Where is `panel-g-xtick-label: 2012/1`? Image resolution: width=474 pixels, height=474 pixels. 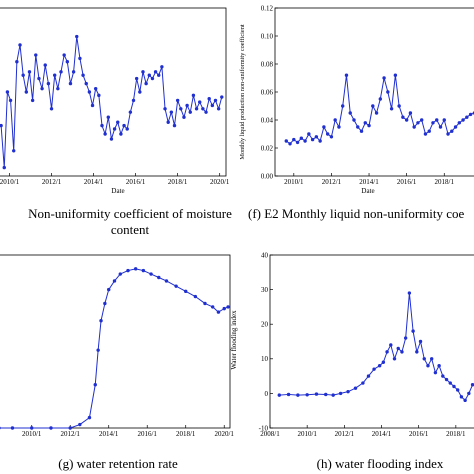
panel-g-xtick-label: 2012/1 is located at coordinates (70, 434).